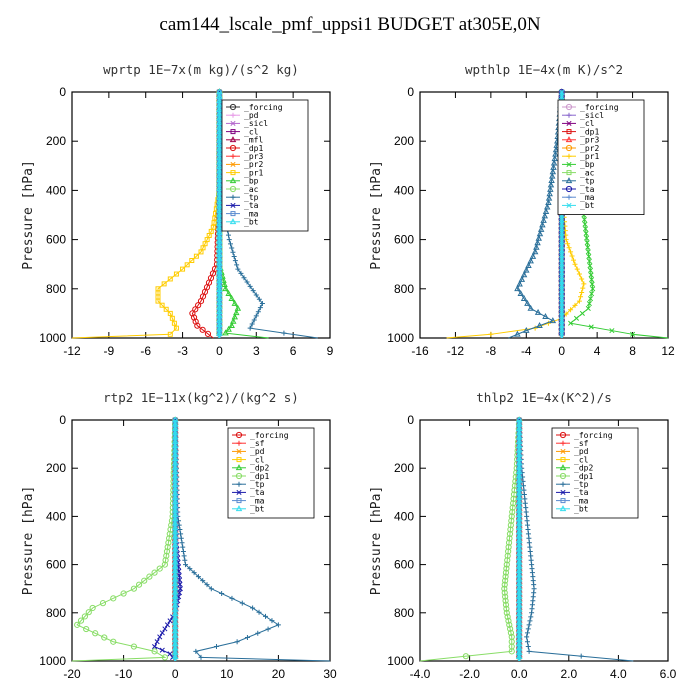  Describe the element at coordinates (251, 131) in the screenshot. I see `legend-label: _cl` at that location.